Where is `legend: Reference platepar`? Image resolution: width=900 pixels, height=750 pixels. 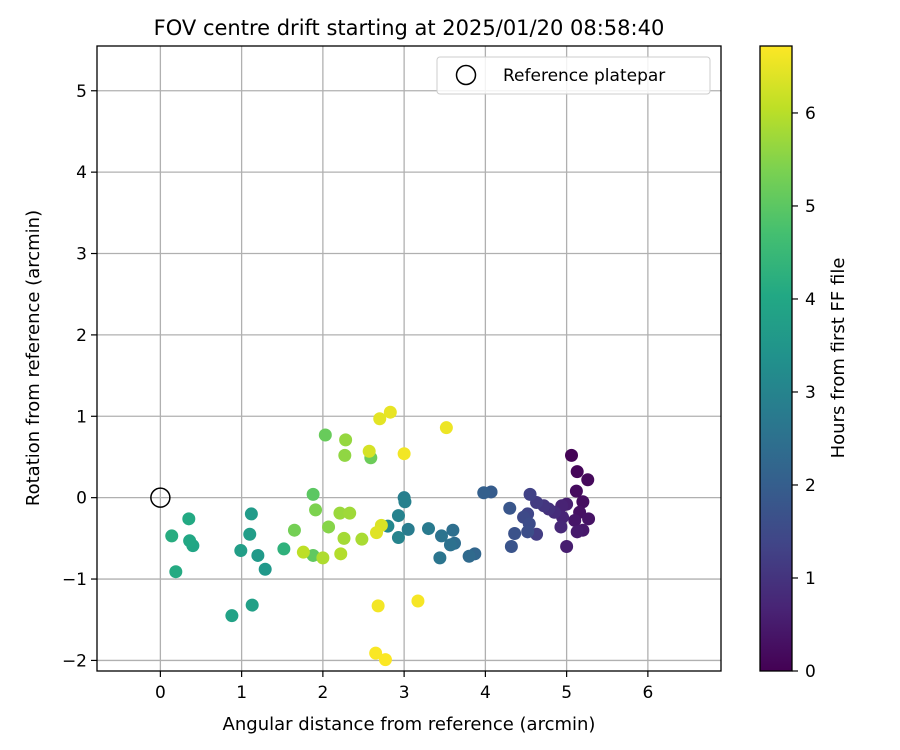 legend: Reference platepar is located at coordinates (573, 75).